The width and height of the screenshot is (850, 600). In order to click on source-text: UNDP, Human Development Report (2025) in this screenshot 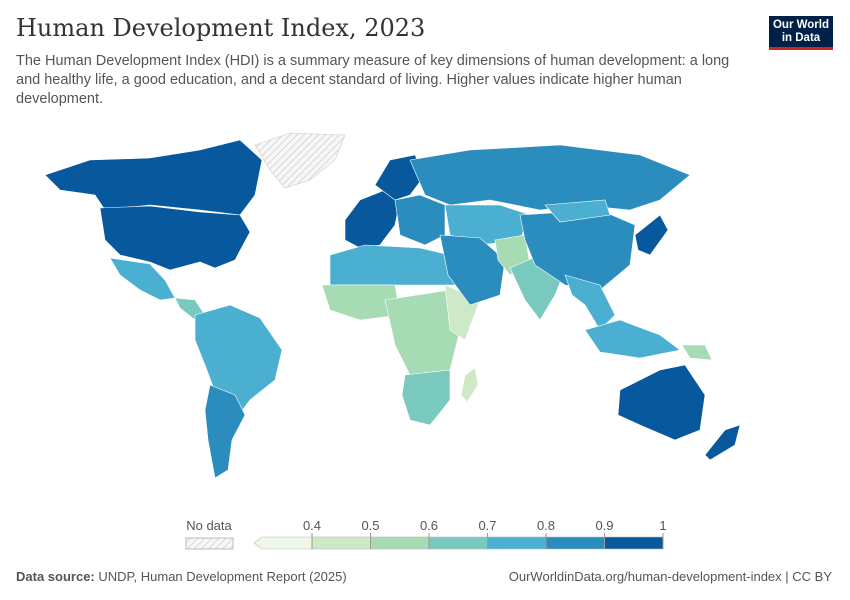, I will do `click(222, 576)`.